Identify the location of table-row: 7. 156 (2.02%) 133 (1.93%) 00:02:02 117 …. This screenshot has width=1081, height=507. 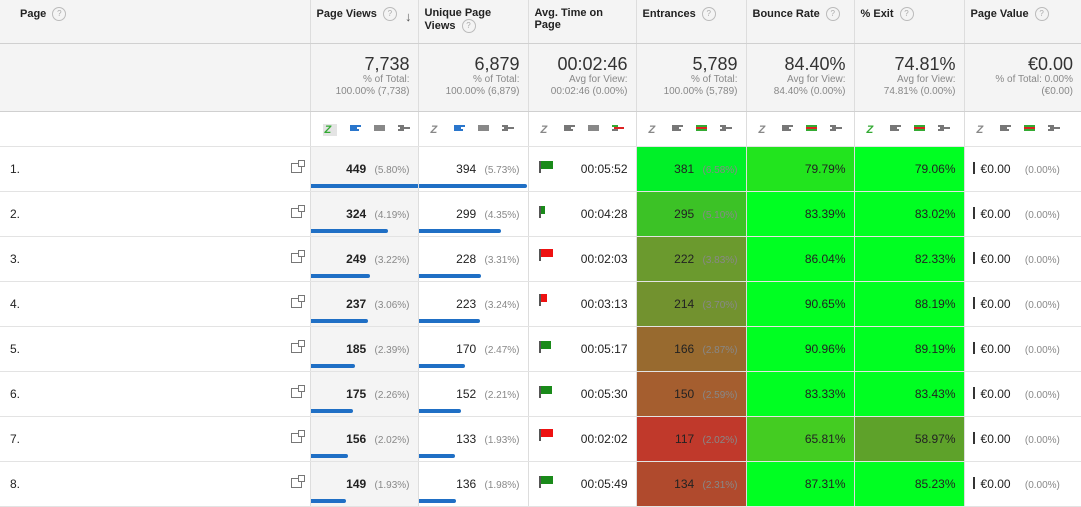
(540, 439).